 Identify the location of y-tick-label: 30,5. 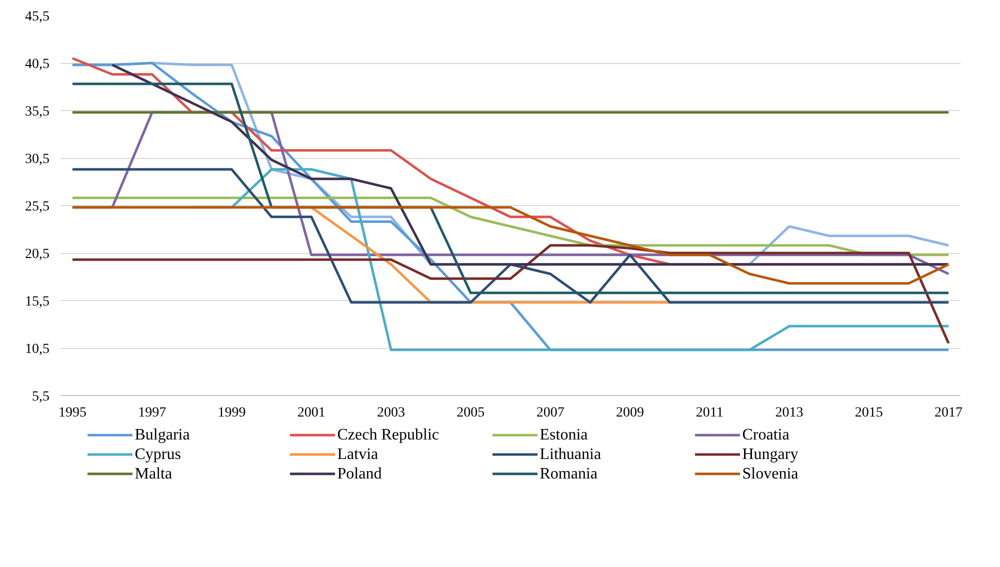
(37, 159).